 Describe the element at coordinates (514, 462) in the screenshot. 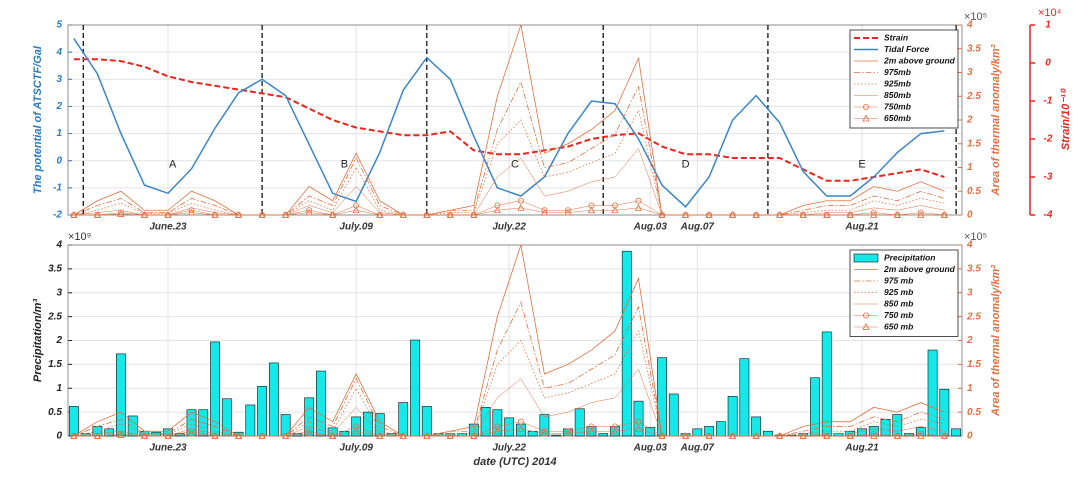

I see `x-axis-label: date (UTC) 2014` at that location.